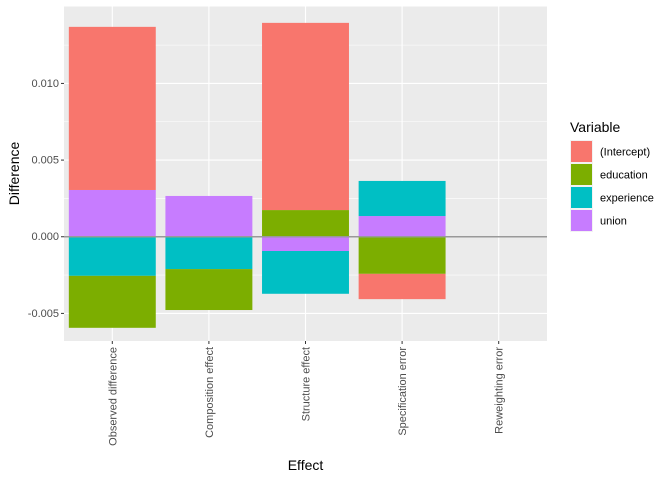 The height and width of the screenshot is (480, 672). What do you see at coordinates (45, 237) in the screenshot?
I see `y-tick-label: 0.000` at bounding box center [45, 237].